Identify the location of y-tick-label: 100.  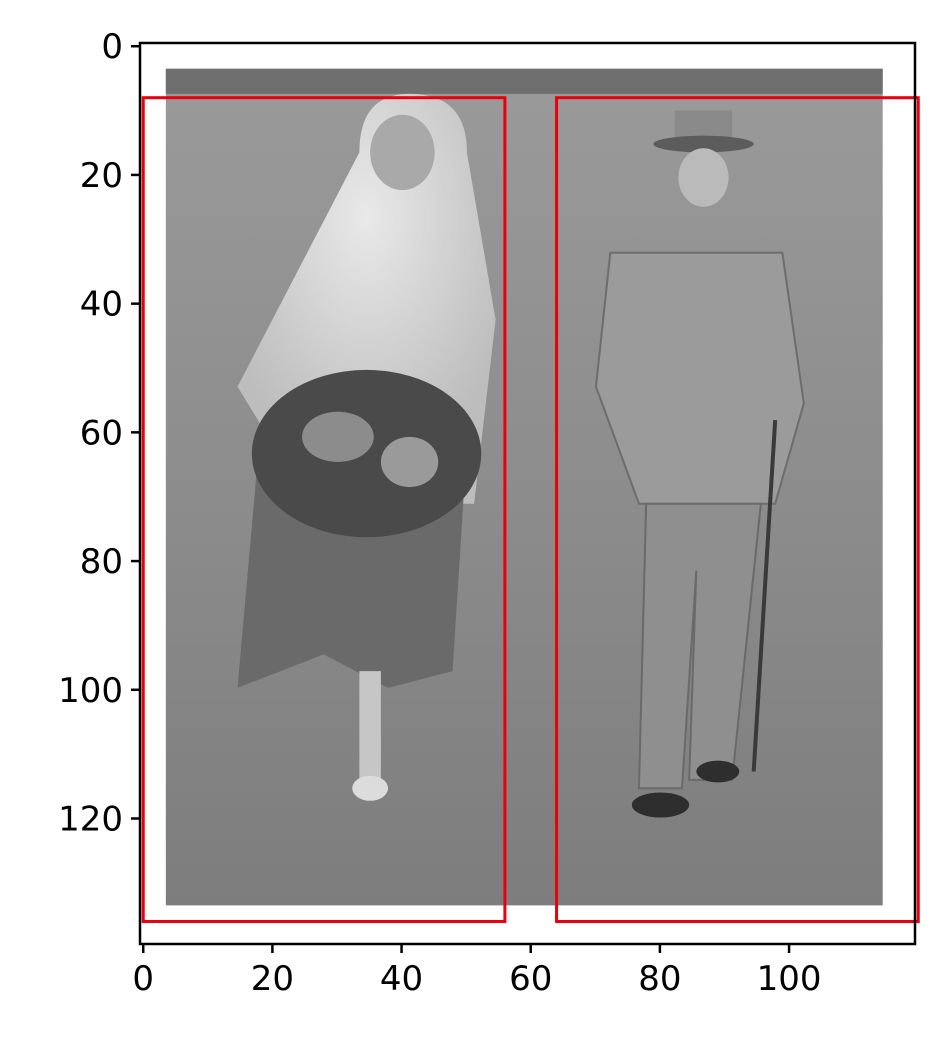
(90, 691).